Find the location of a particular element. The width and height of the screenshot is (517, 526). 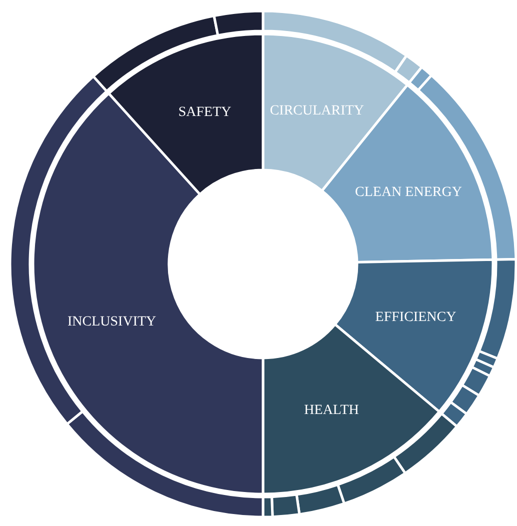

slice-label: INCLUSIVITY is located at coordinates (111, 322).